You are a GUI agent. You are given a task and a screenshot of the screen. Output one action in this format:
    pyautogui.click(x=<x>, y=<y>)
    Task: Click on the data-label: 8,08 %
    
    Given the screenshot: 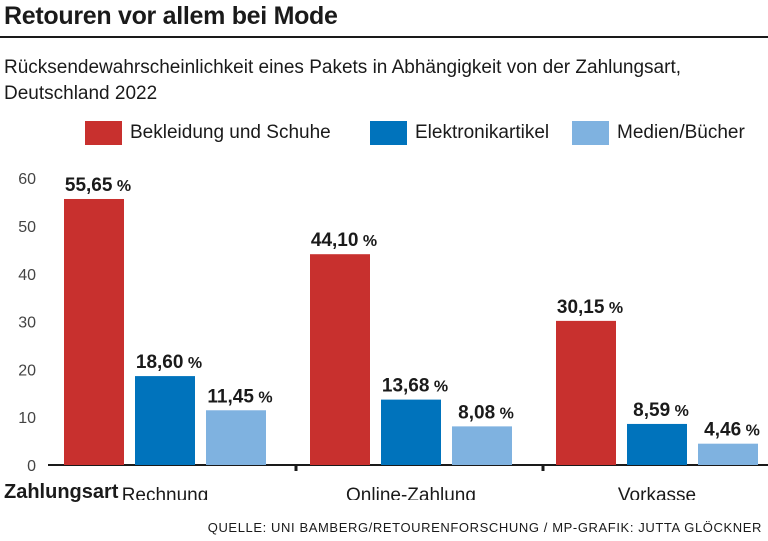 What is the action you would take?
    pyautogui.click(x=486, y=412)
    